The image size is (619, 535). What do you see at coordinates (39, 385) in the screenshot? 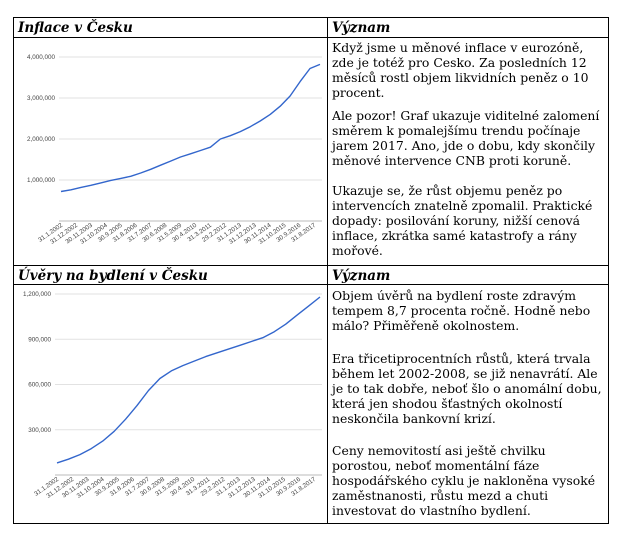
I see `y-tick-label: 600,000` at bounding box center [39, 385].